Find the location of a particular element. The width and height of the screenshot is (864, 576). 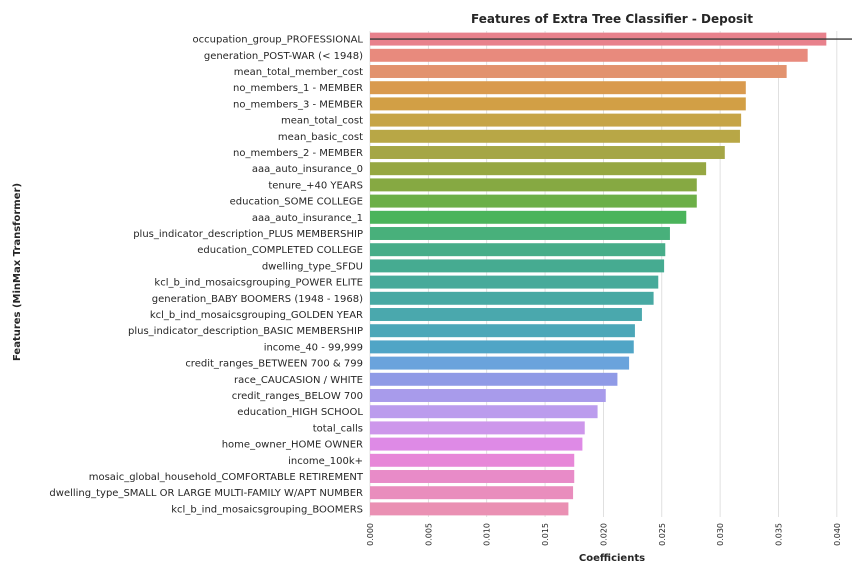

y-tick-label-2: mean_total_member_cost is located at coordinates (298, 72).